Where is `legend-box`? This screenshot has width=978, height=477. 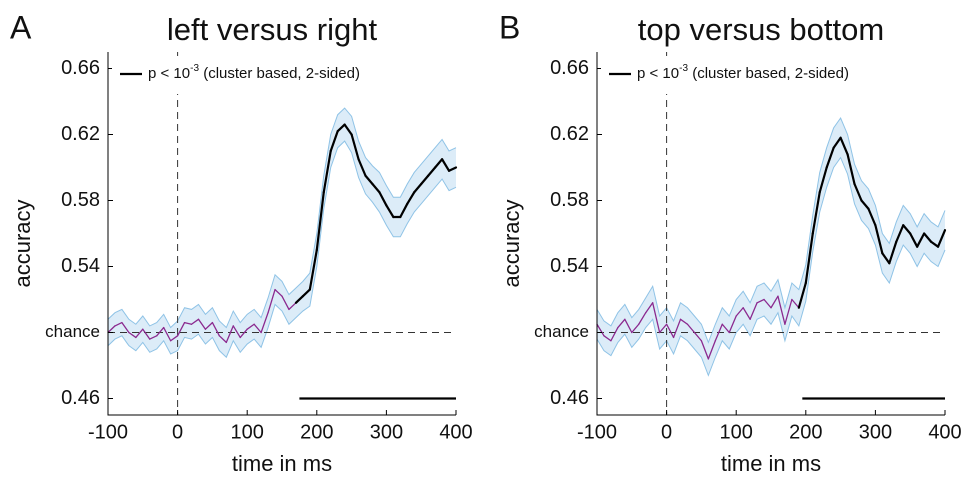
legend-box is located at coordinates (771, 75).